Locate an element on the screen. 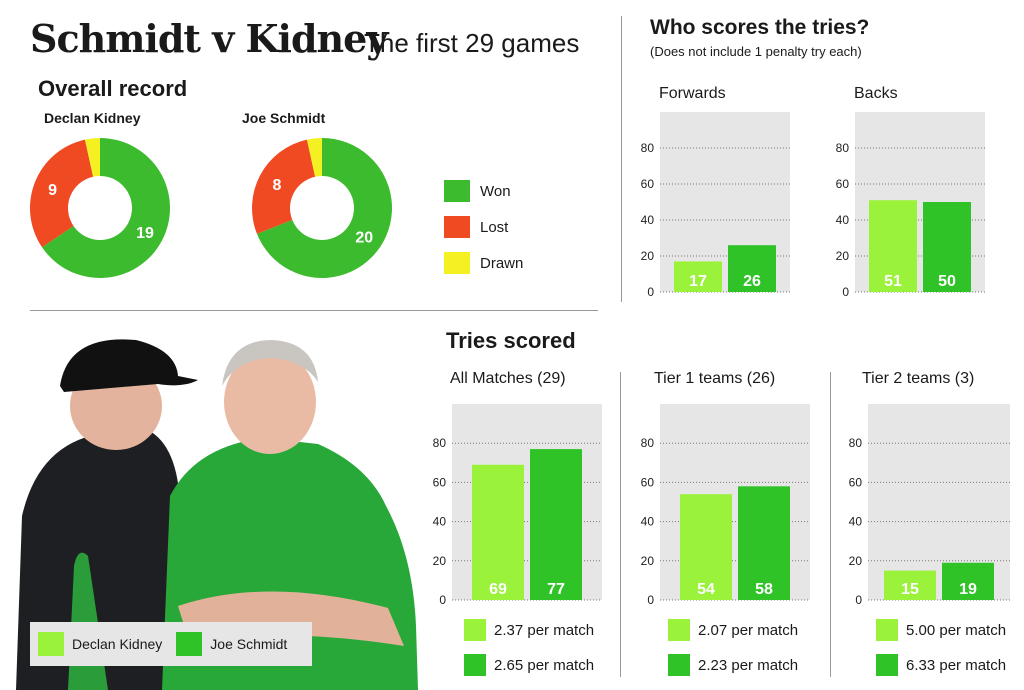 The image size is (1024, 690). legend-lost: Lost is located at coordinates (483, 227).